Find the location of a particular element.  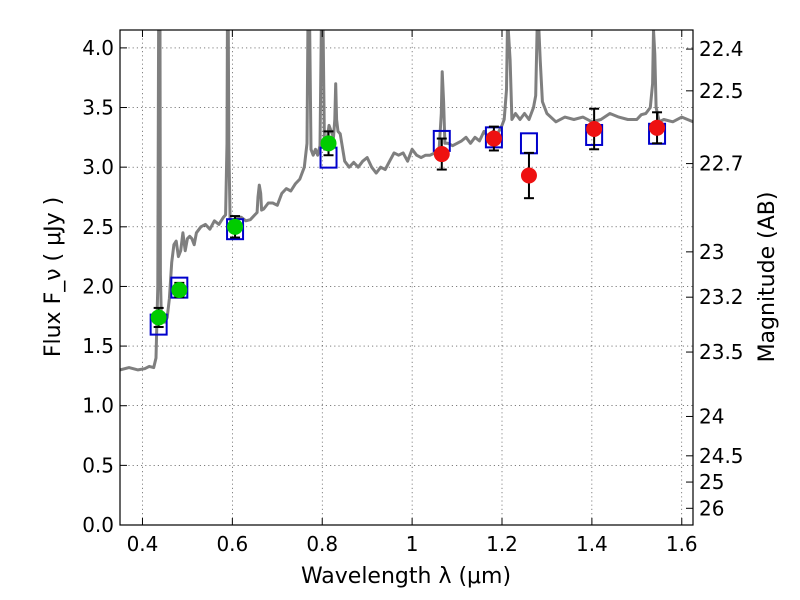

y-tick-label: 0.5 is located at coordinates (98, 465).